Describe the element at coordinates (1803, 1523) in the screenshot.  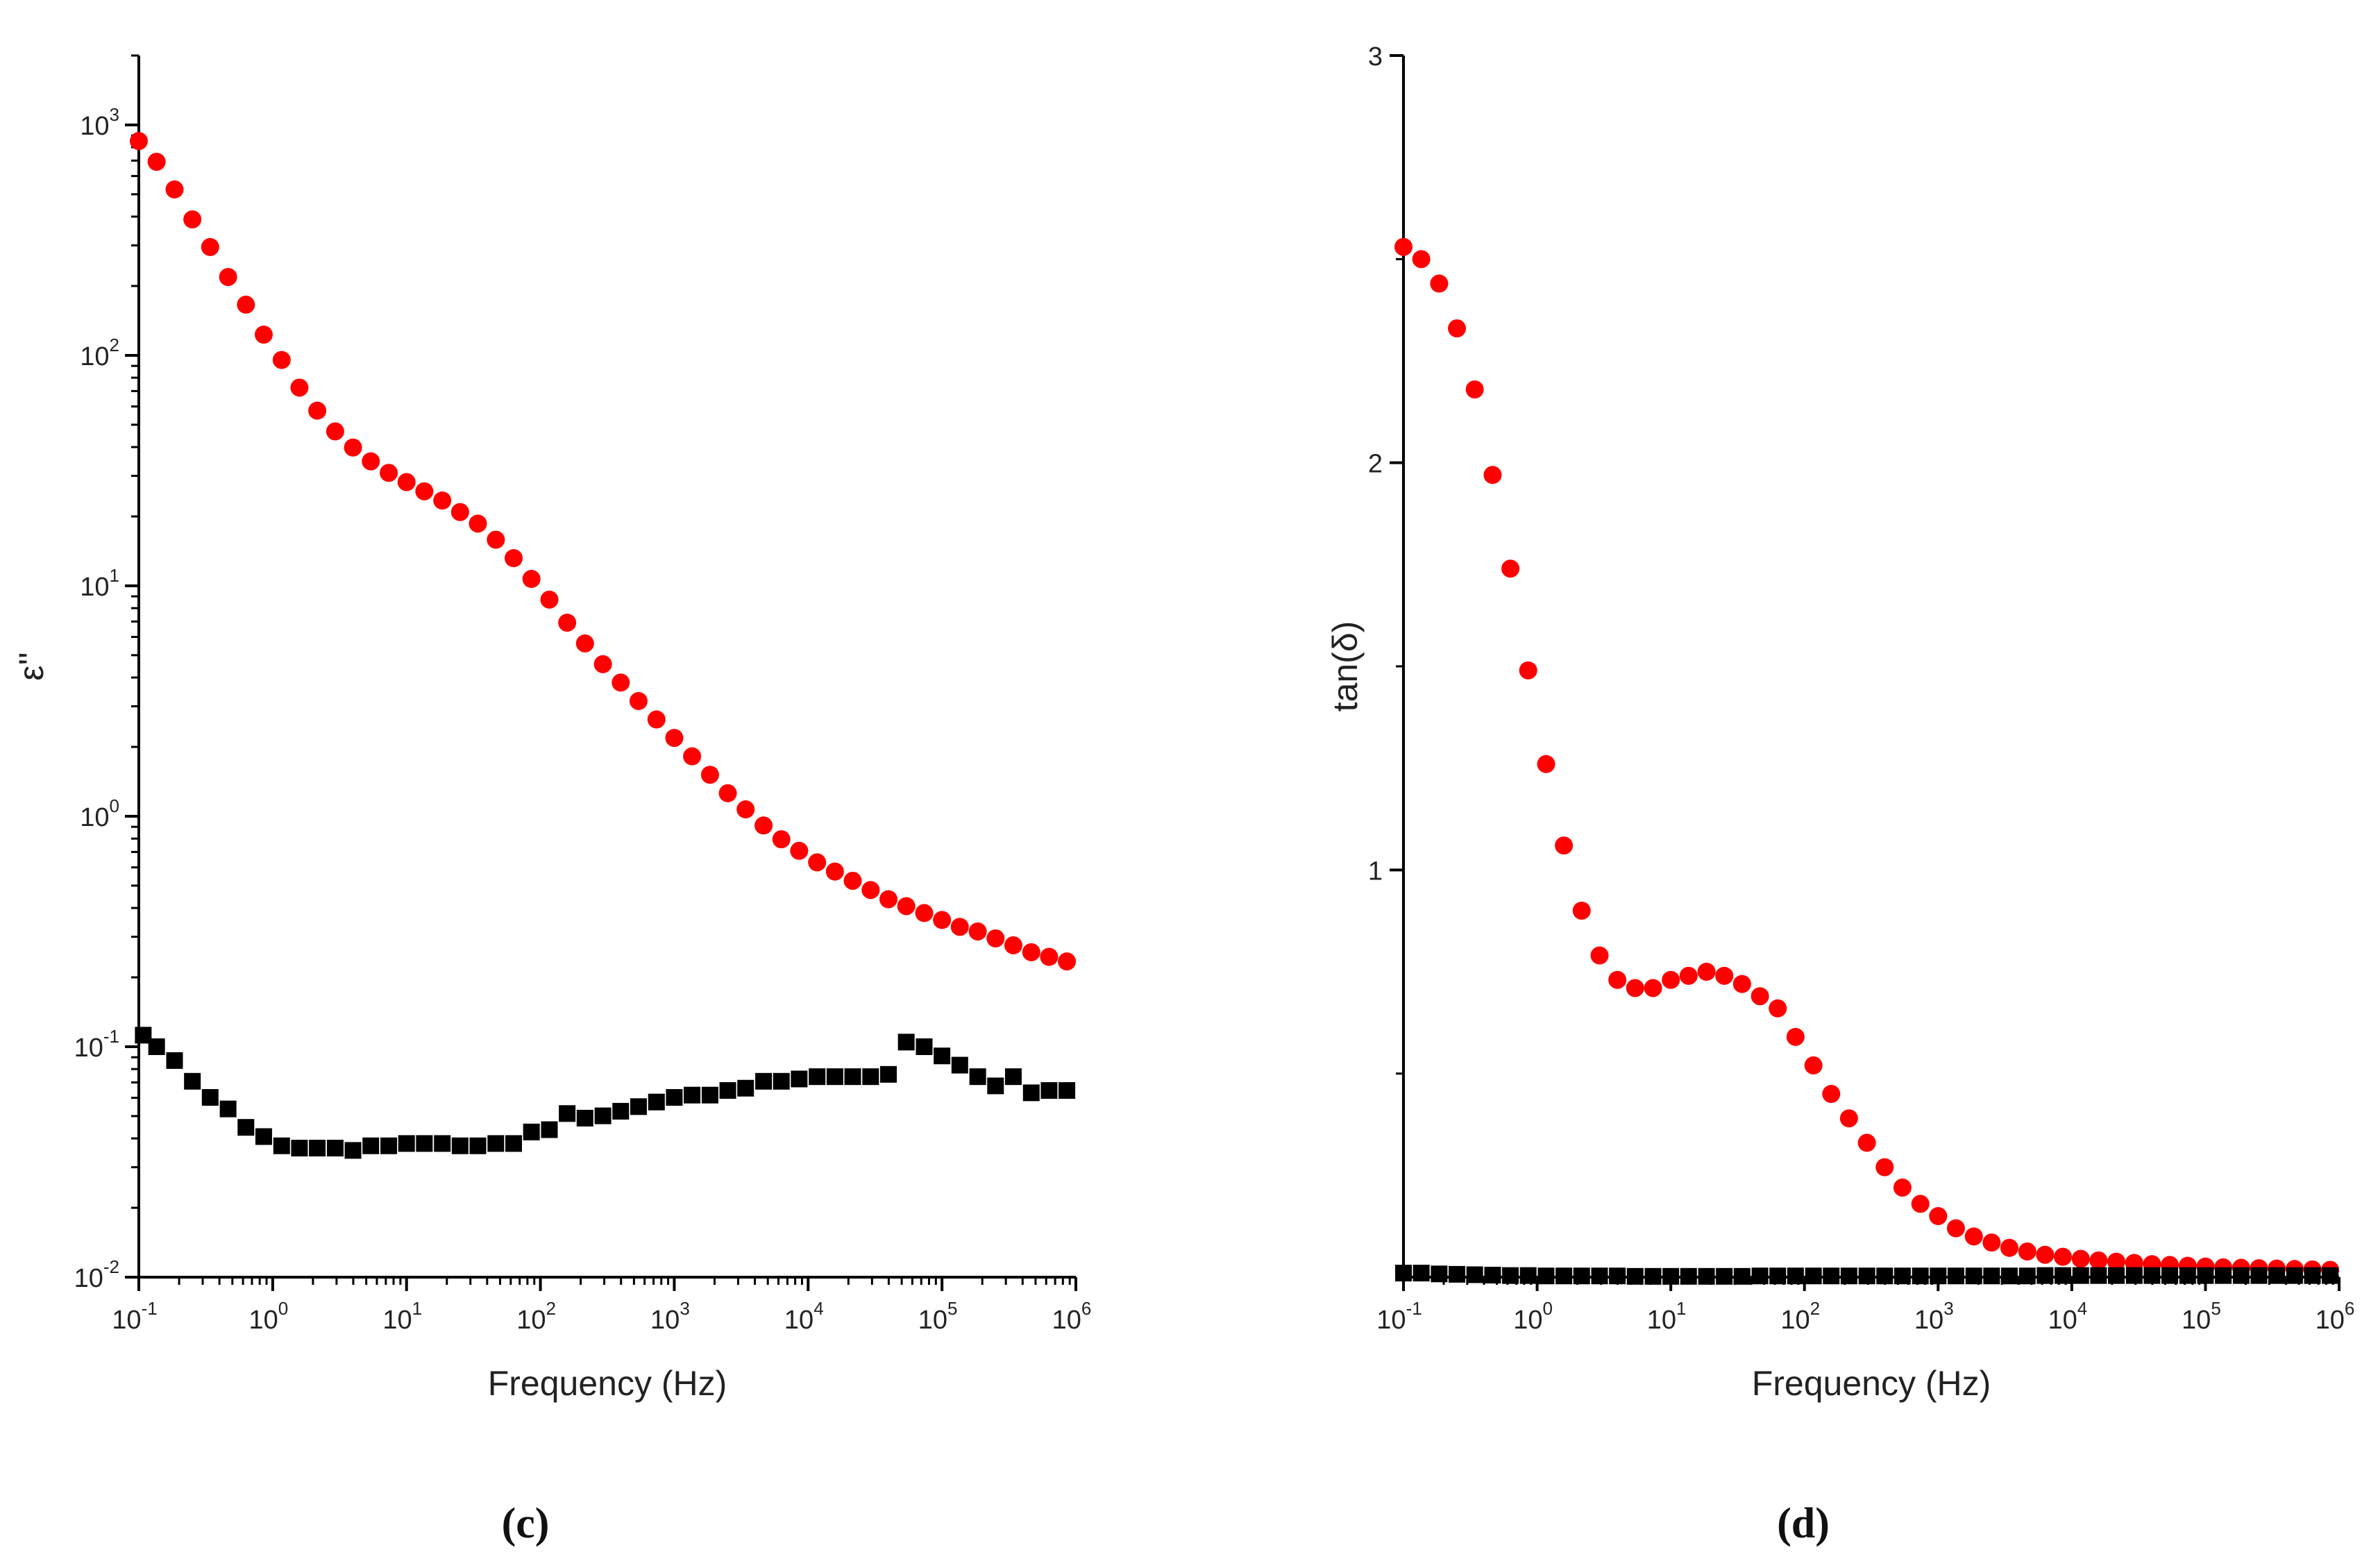
I see `panel-label: (d)` at that location.